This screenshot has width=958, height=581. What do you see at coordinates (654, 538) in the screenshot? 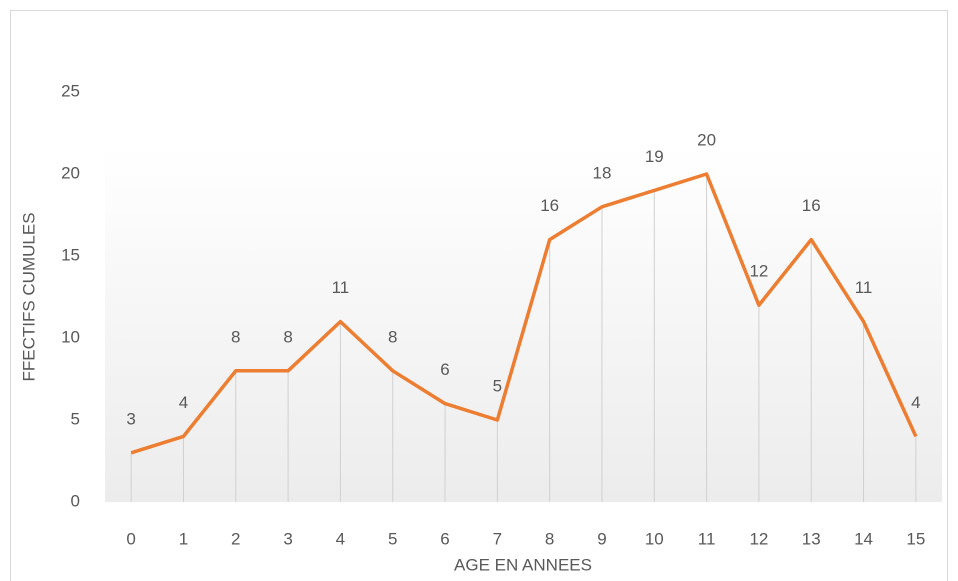
I see `x-tick-label: 10` at bounding box center [654, 538].